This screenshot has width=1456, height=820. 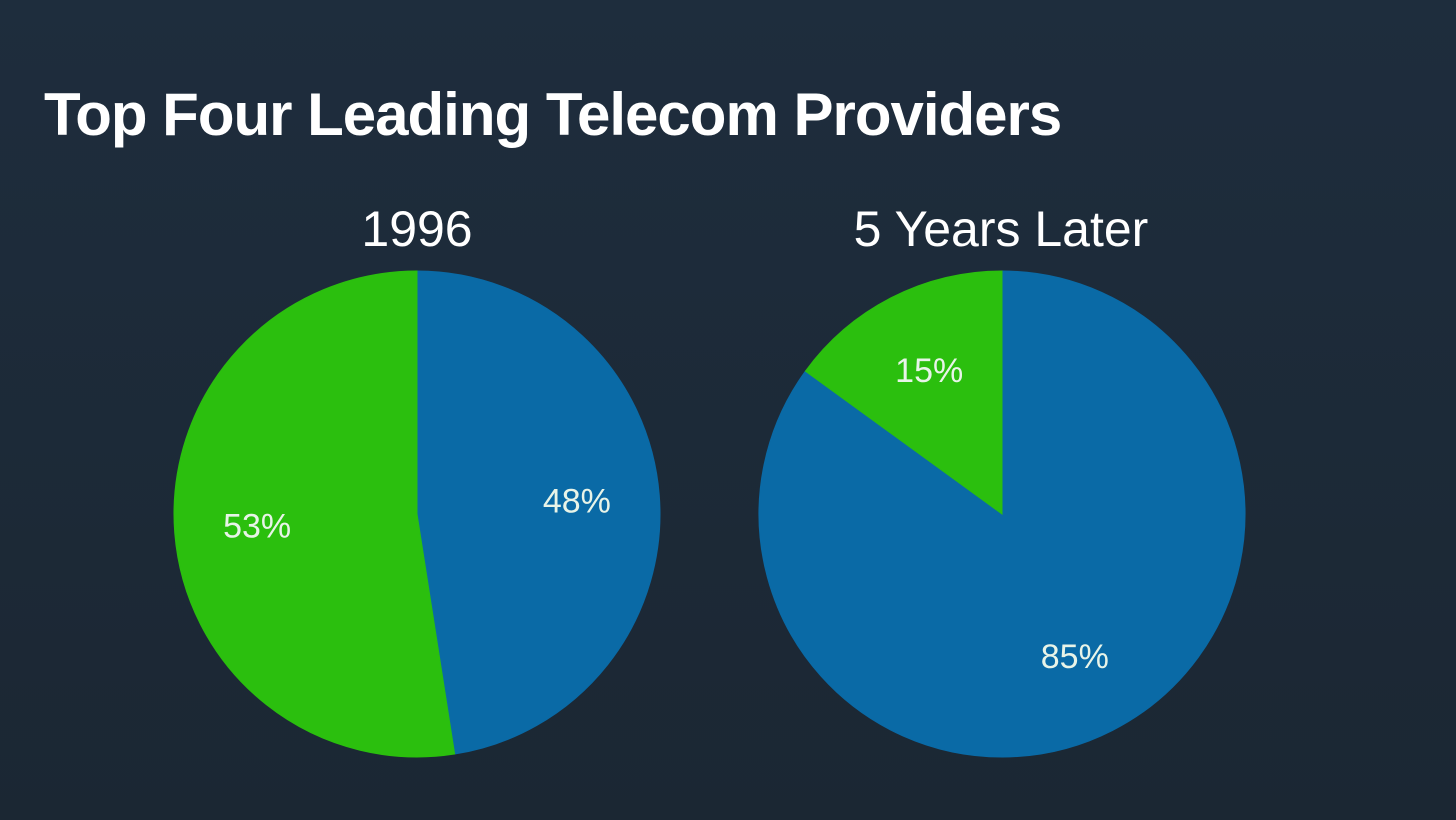 I want to click on pie-slice-label-85pct: 85%, so click(x=1075, y=657).